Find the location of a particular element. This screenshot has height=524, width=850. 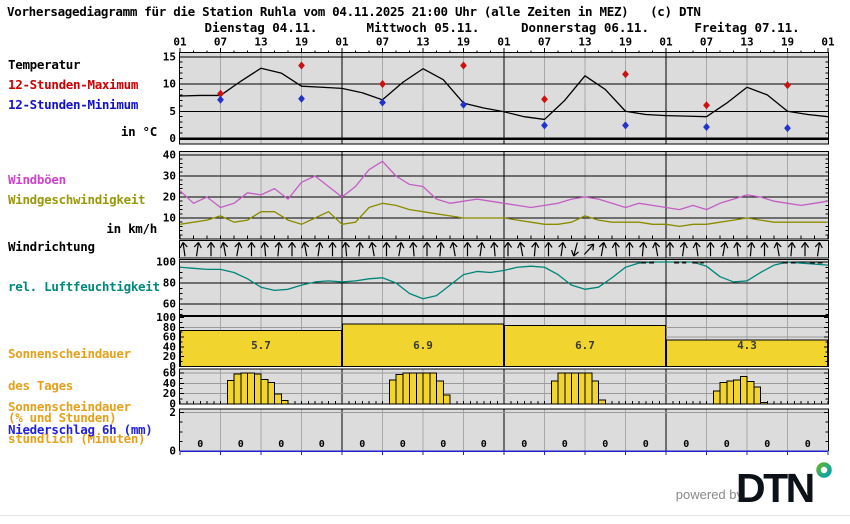

day-label: Mittwoch 05.11. is located at coordinates (423, 27).